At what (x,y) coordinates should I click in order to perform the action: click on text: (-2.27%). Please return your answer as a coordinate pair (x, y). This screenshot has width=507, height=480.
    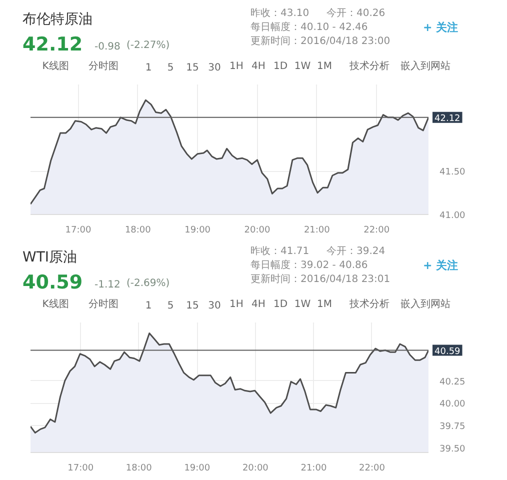
    Looking at the image, I should click on (148, 45).